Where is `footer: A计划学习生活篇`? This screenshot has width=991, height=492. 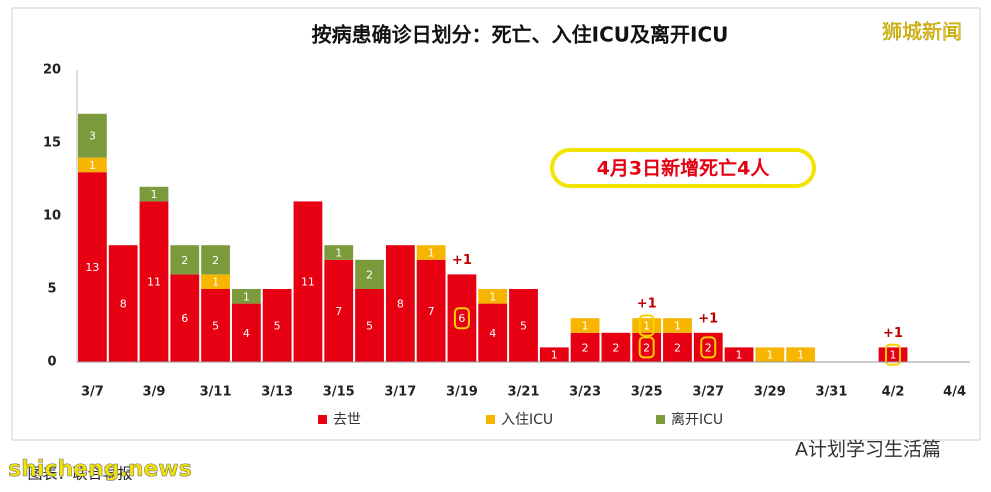
footer: A计划学习生活篇 is located at coordinates (868, 450).